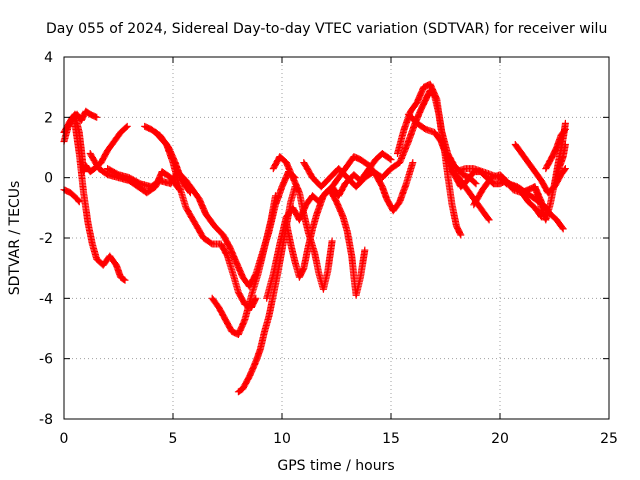 The width and height of the screenshot is (640, 480). What do you see at coordinates (500, 439) in the screenshot?
I see `x-tick-label: 20` at bounding box center [500, 439].